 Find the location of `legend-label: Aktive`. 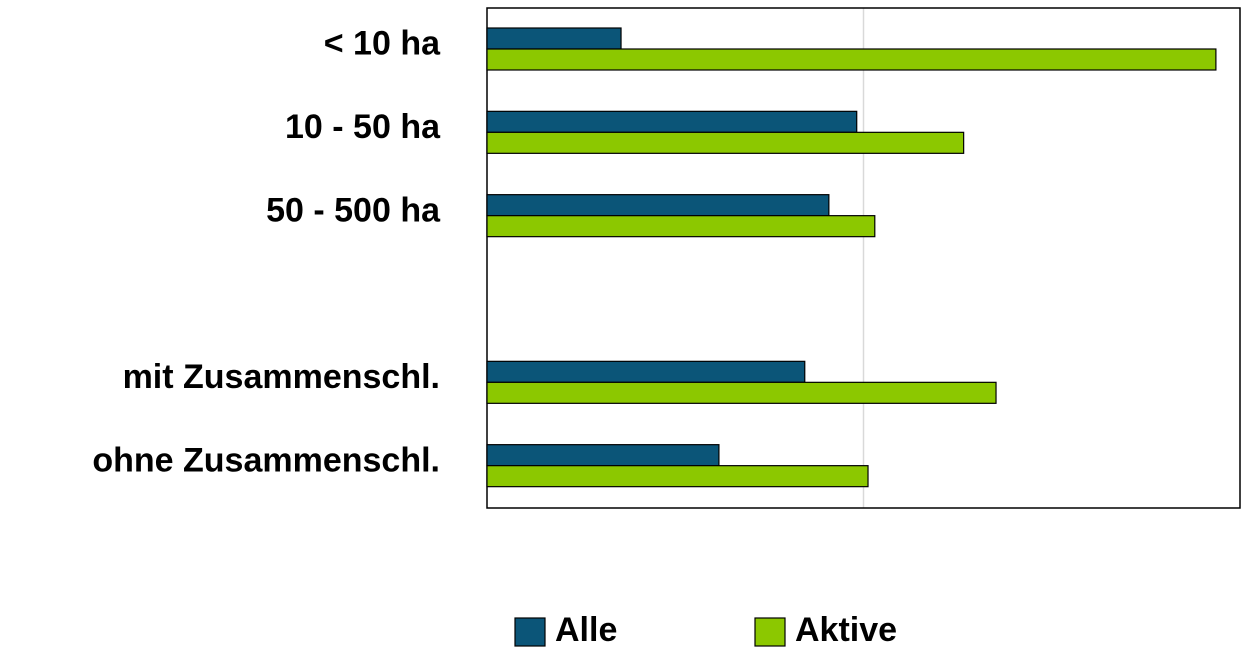

legend-label: Aktive is located at coordinates (846, 630).